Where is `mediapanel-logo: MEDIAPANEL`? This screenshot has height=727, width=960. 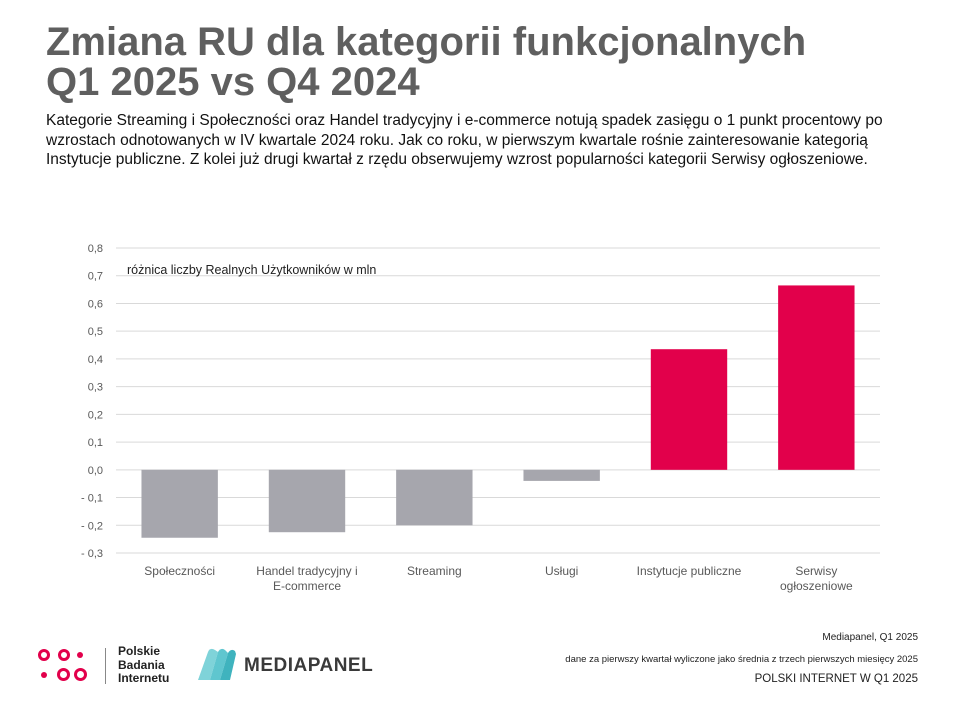
mediapanel-logo: MEDIAPANEL is located at coordinates (284, 665).